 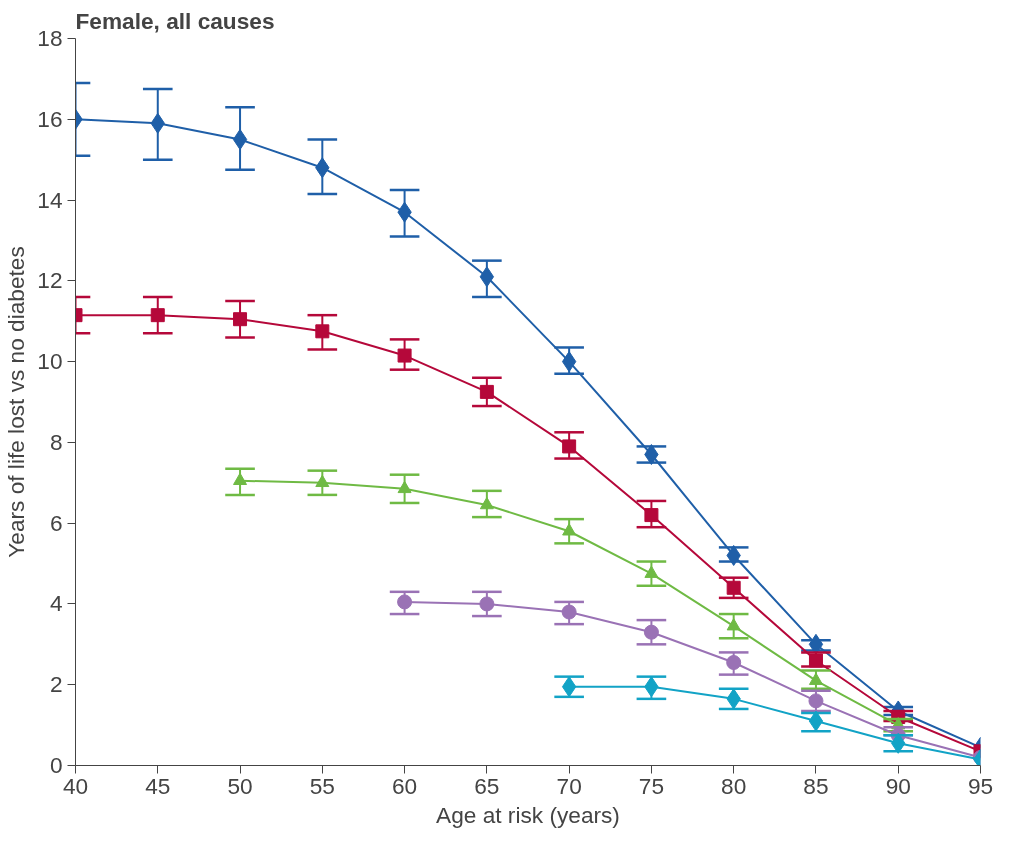 What do you see at coordinates (487, 785) in the screenshot?
I see `x-tick-label: 65` at bounding box center [487, 785].